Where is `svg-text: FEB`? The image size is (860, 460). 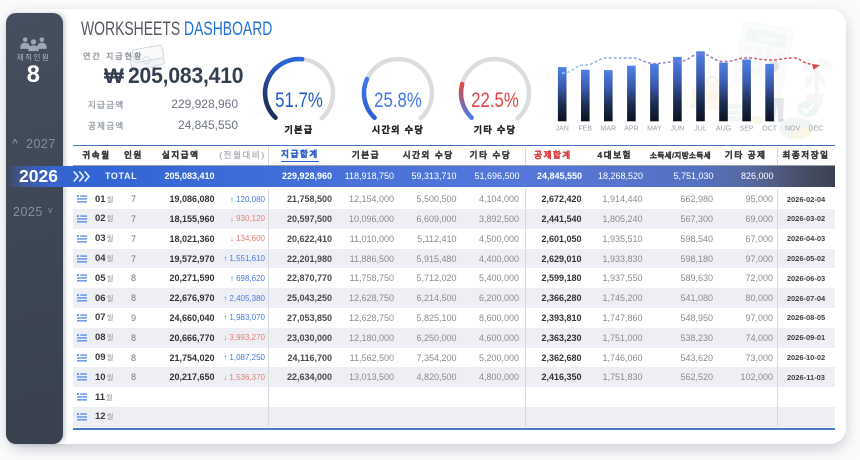 svg-text: FEB is located at coordinates (585, 129).